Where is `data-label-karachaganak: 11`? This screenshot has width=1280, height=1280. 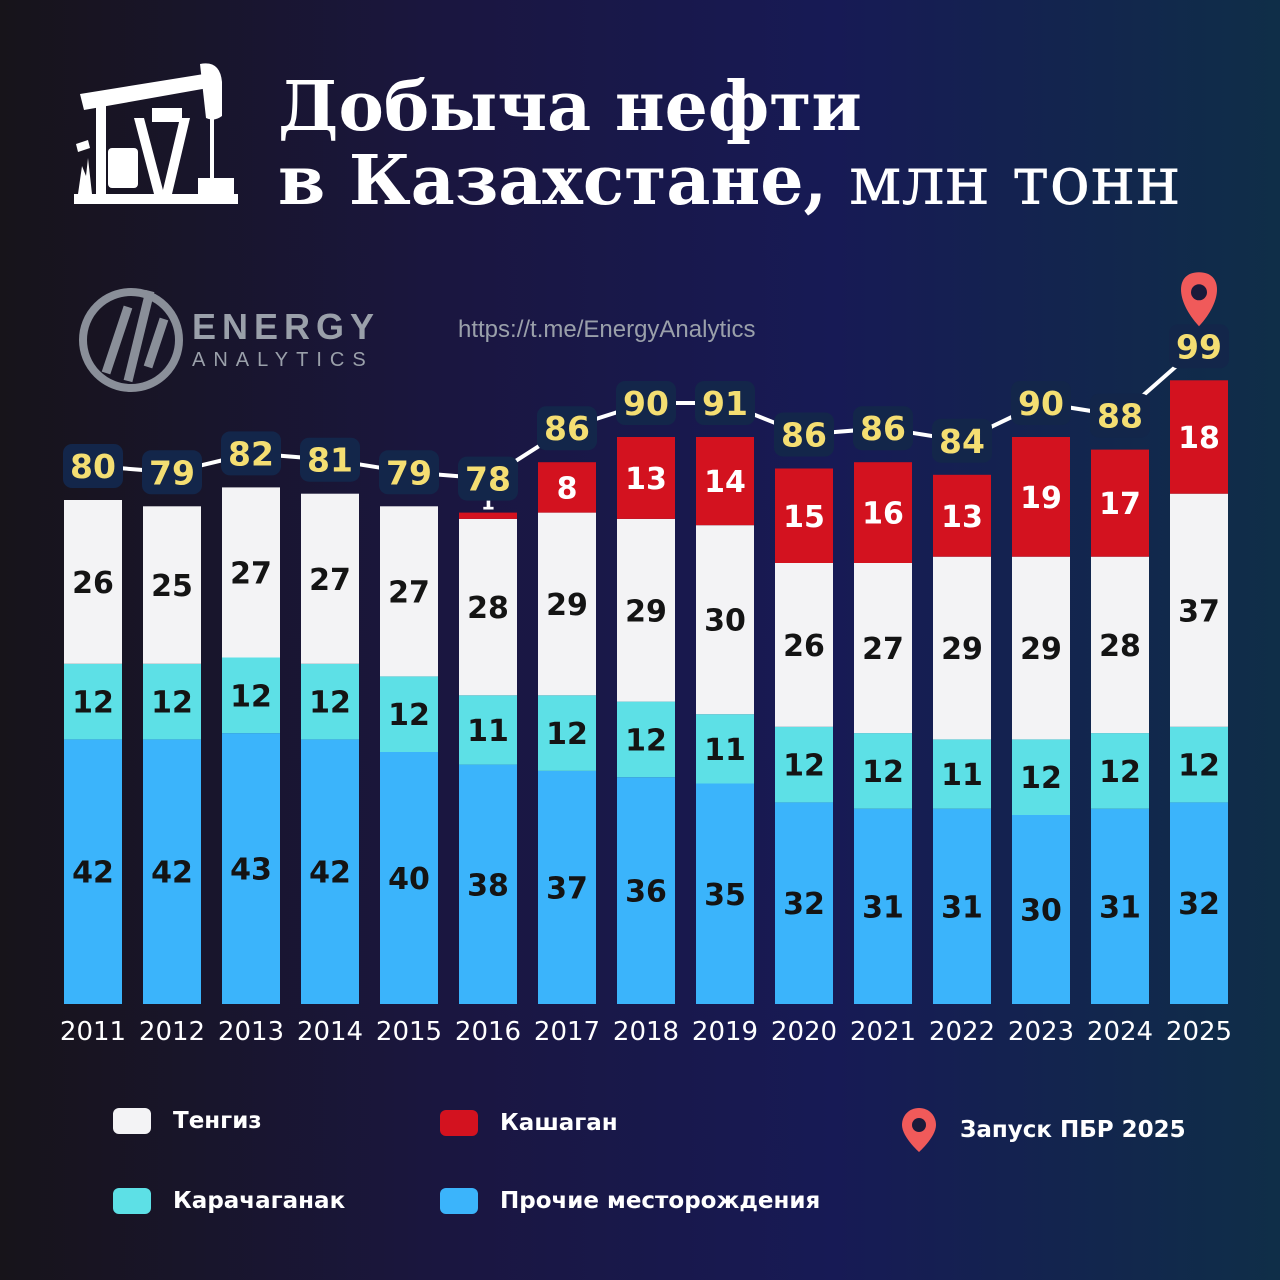
data-label-karachaganak: 11 is located at coordinates (488, 731).